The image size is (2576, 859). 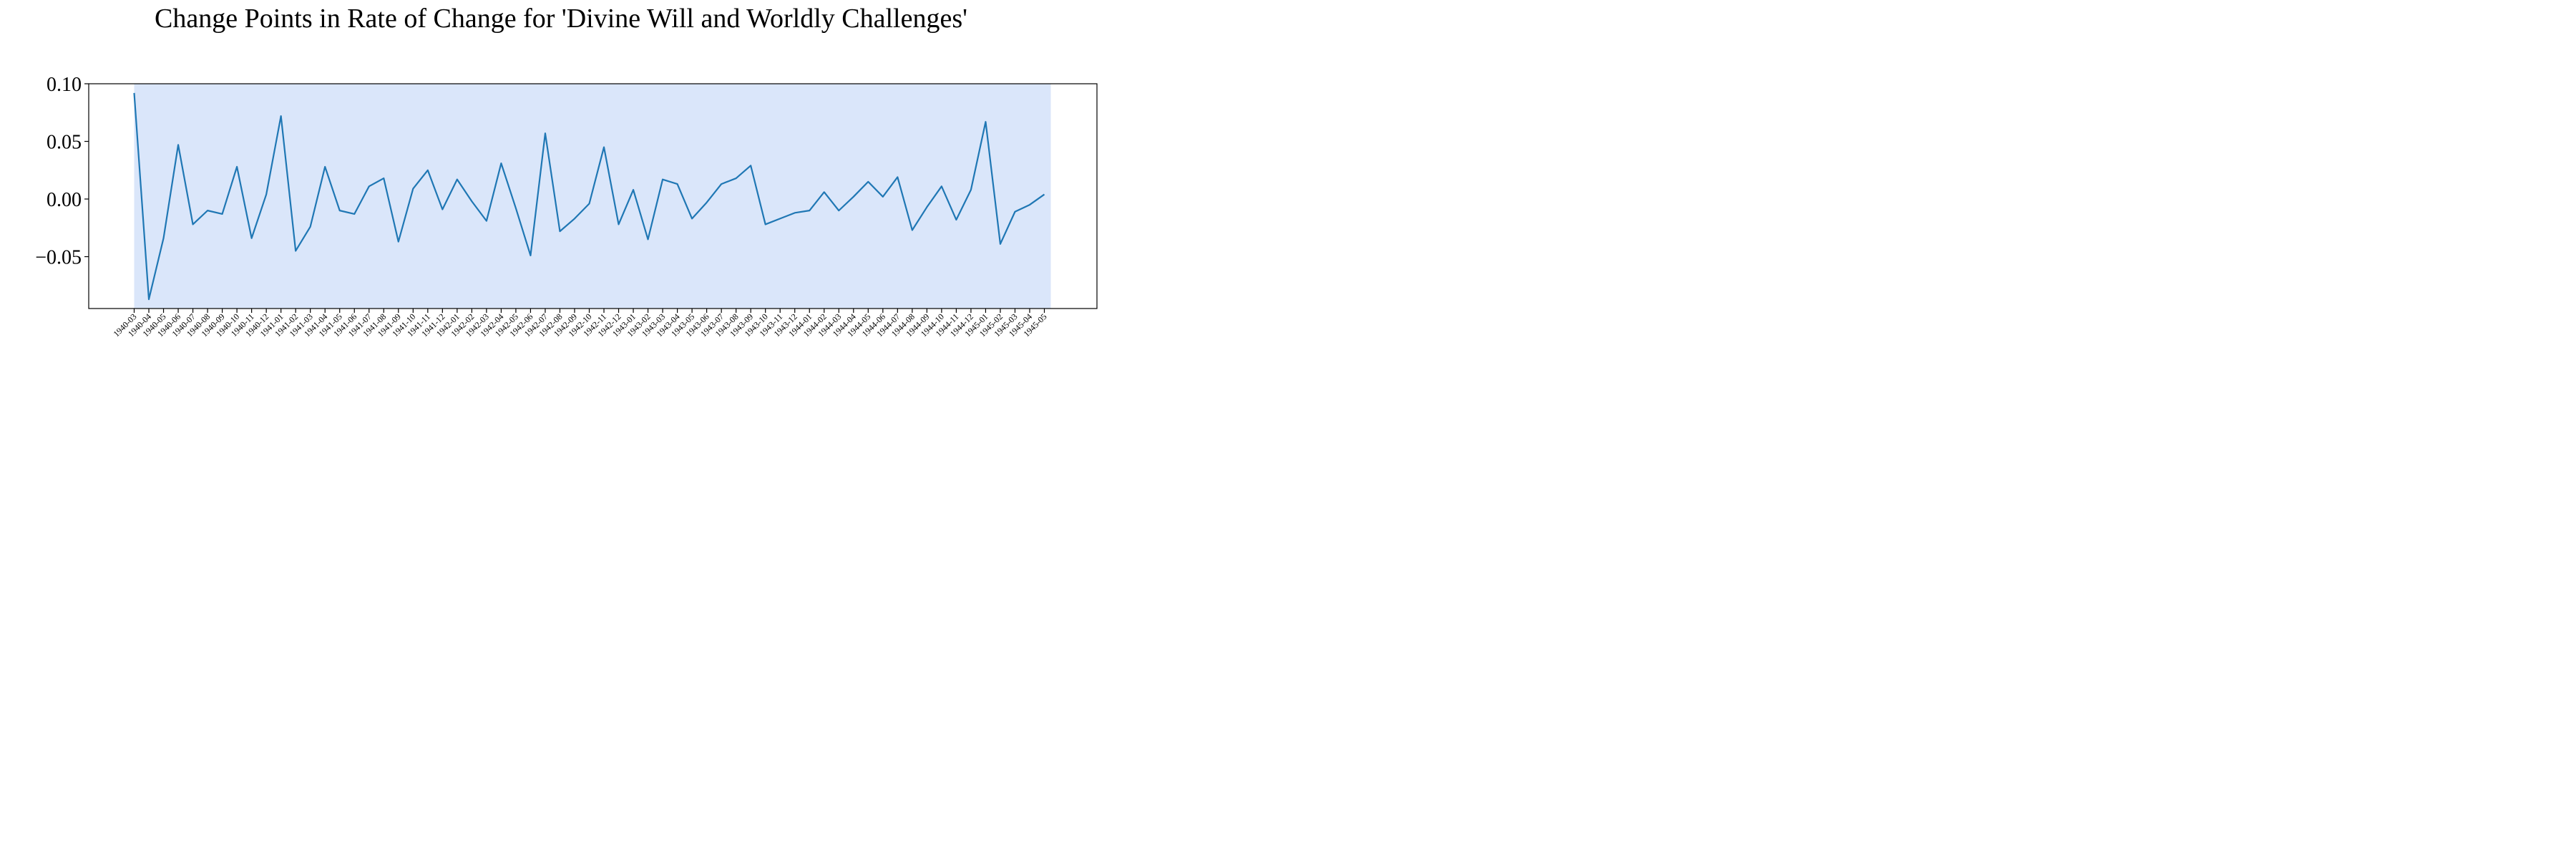 I want to click on change-point-region, so click(x=592, y=196).